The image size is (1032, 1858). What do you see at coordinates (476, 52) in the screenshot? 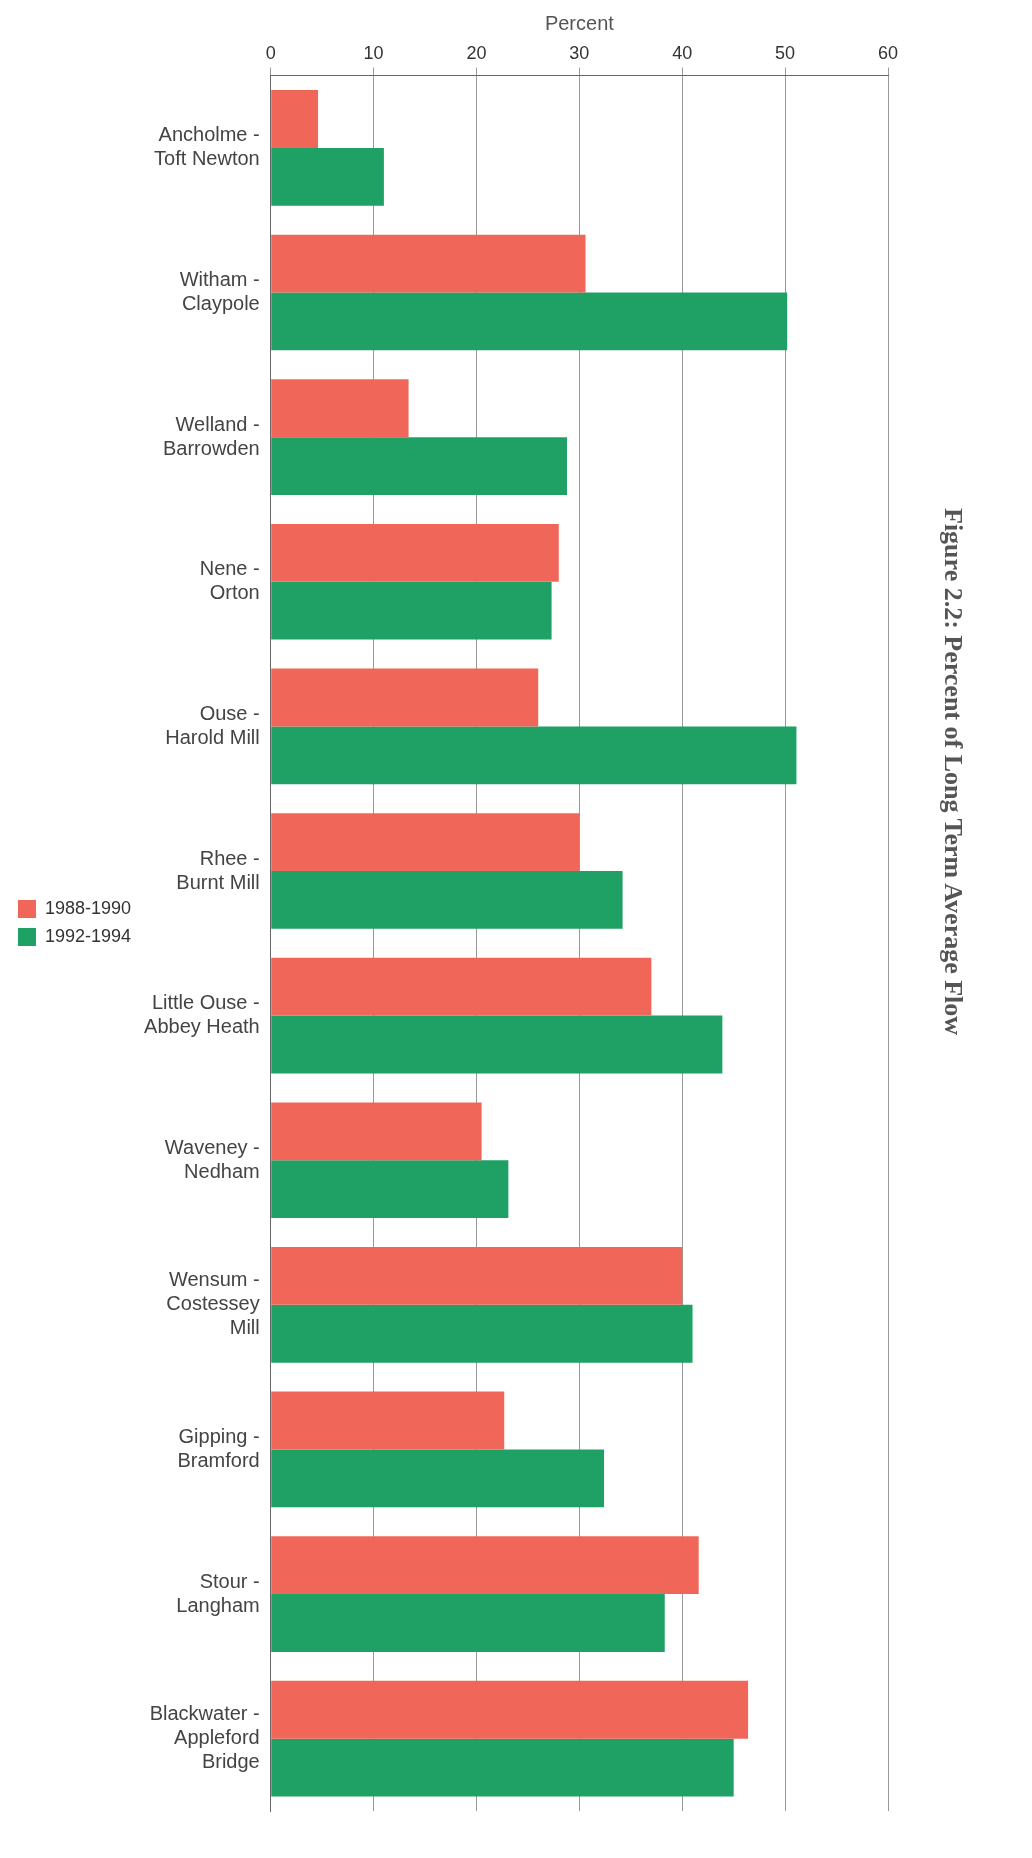
I see `x-tick-label: 20` at bounding box center [476, 52].